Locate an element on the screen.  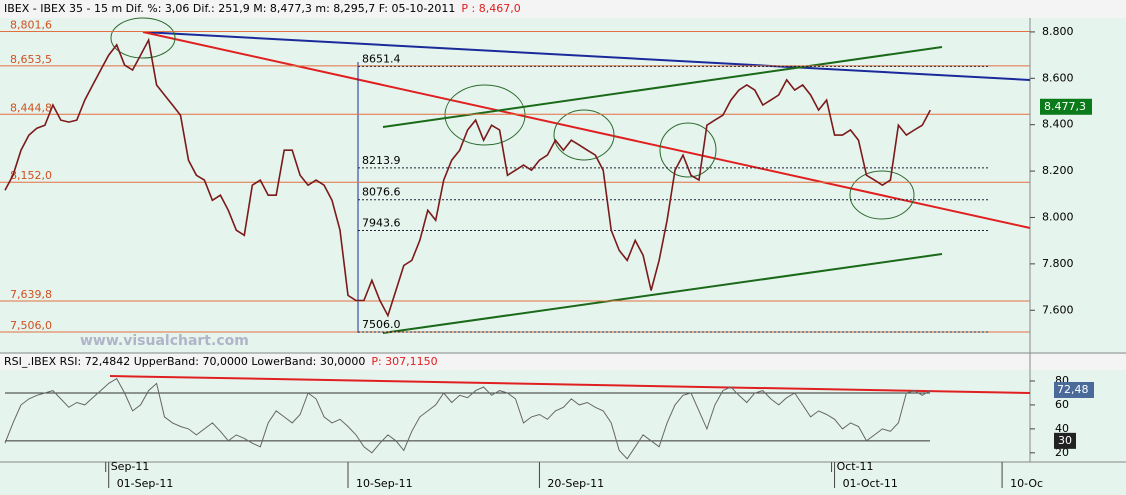
level-label: 7,639,8 is located at coordinates (31, 294).